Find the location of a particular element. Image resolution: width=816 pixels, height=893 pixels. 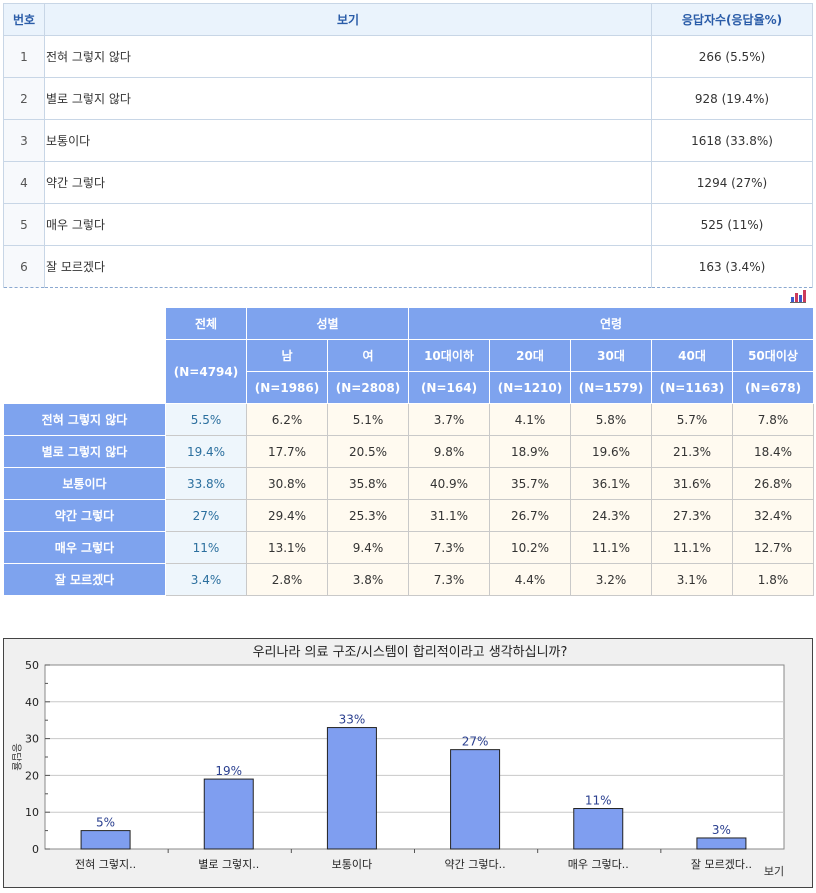

answer-row: 3 보통이다 1618 (33.8%) is located at coordinates (408, 140).